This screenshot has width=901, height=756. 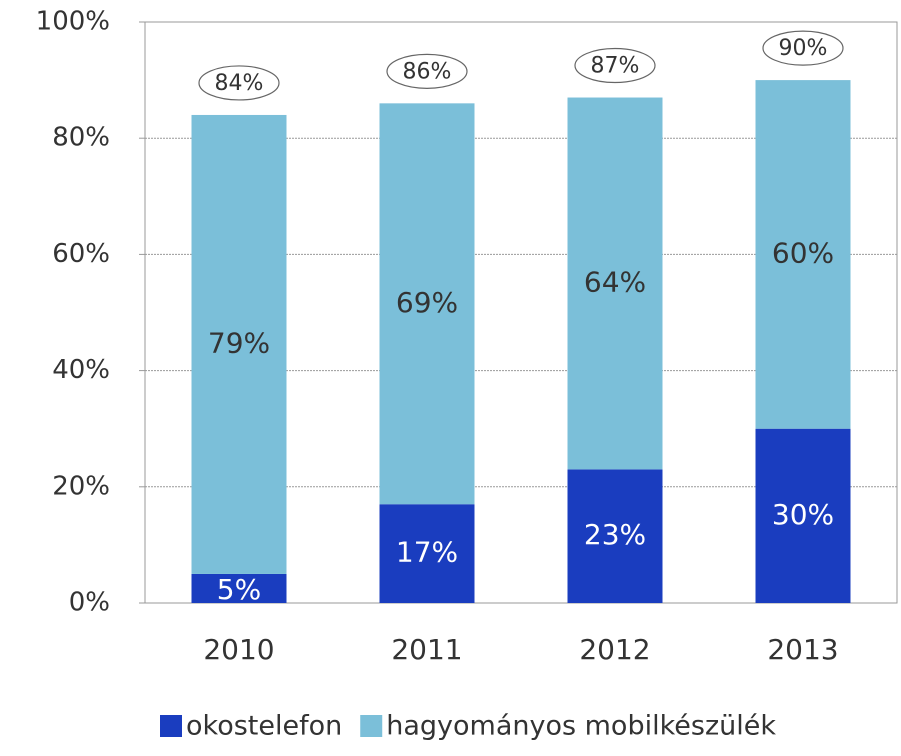 I want to click on y-tick-label: 0%, so click(x=89, y=603).